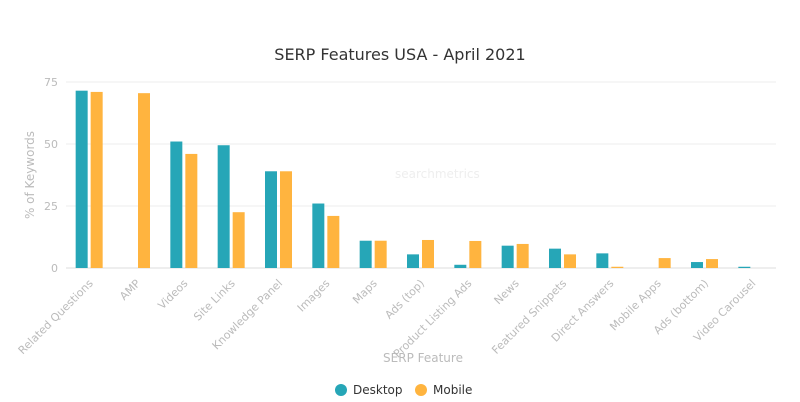 This screenshot has height=402, width=800. Describe the element at coordinates (51, 82) in the screenshot. I see `y-tick-label: 75` at that location.